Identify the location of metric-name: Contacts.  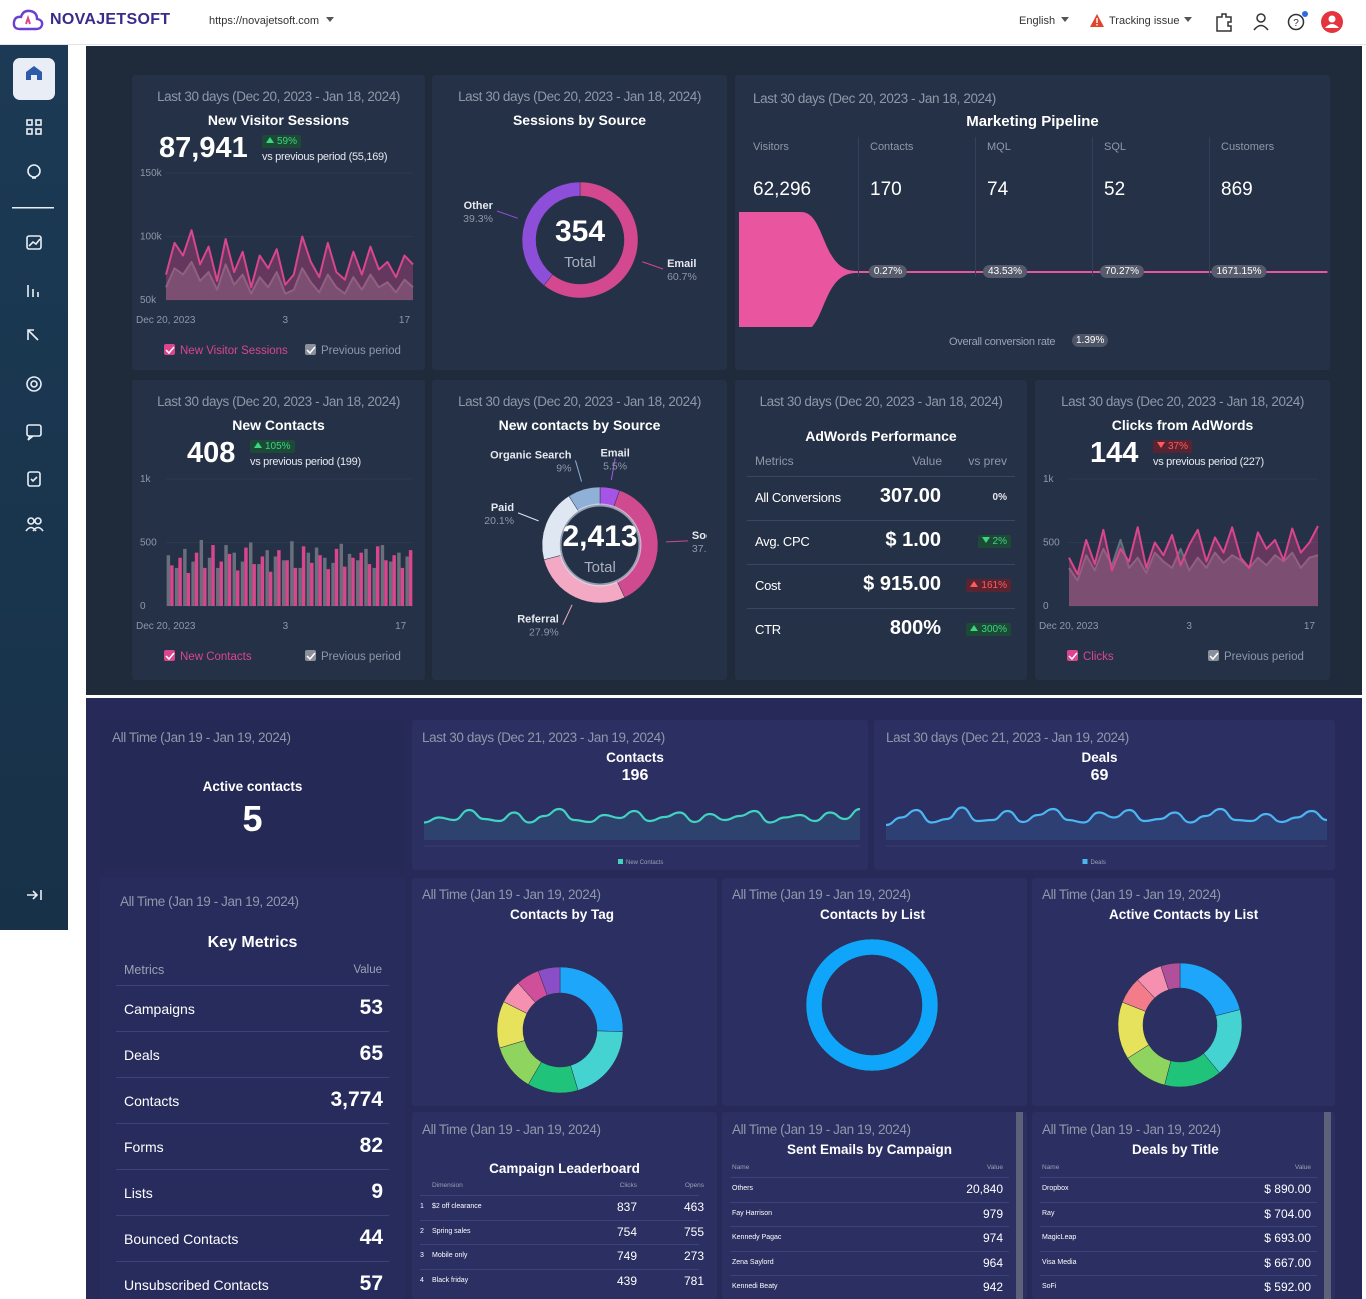
(152, 1101).